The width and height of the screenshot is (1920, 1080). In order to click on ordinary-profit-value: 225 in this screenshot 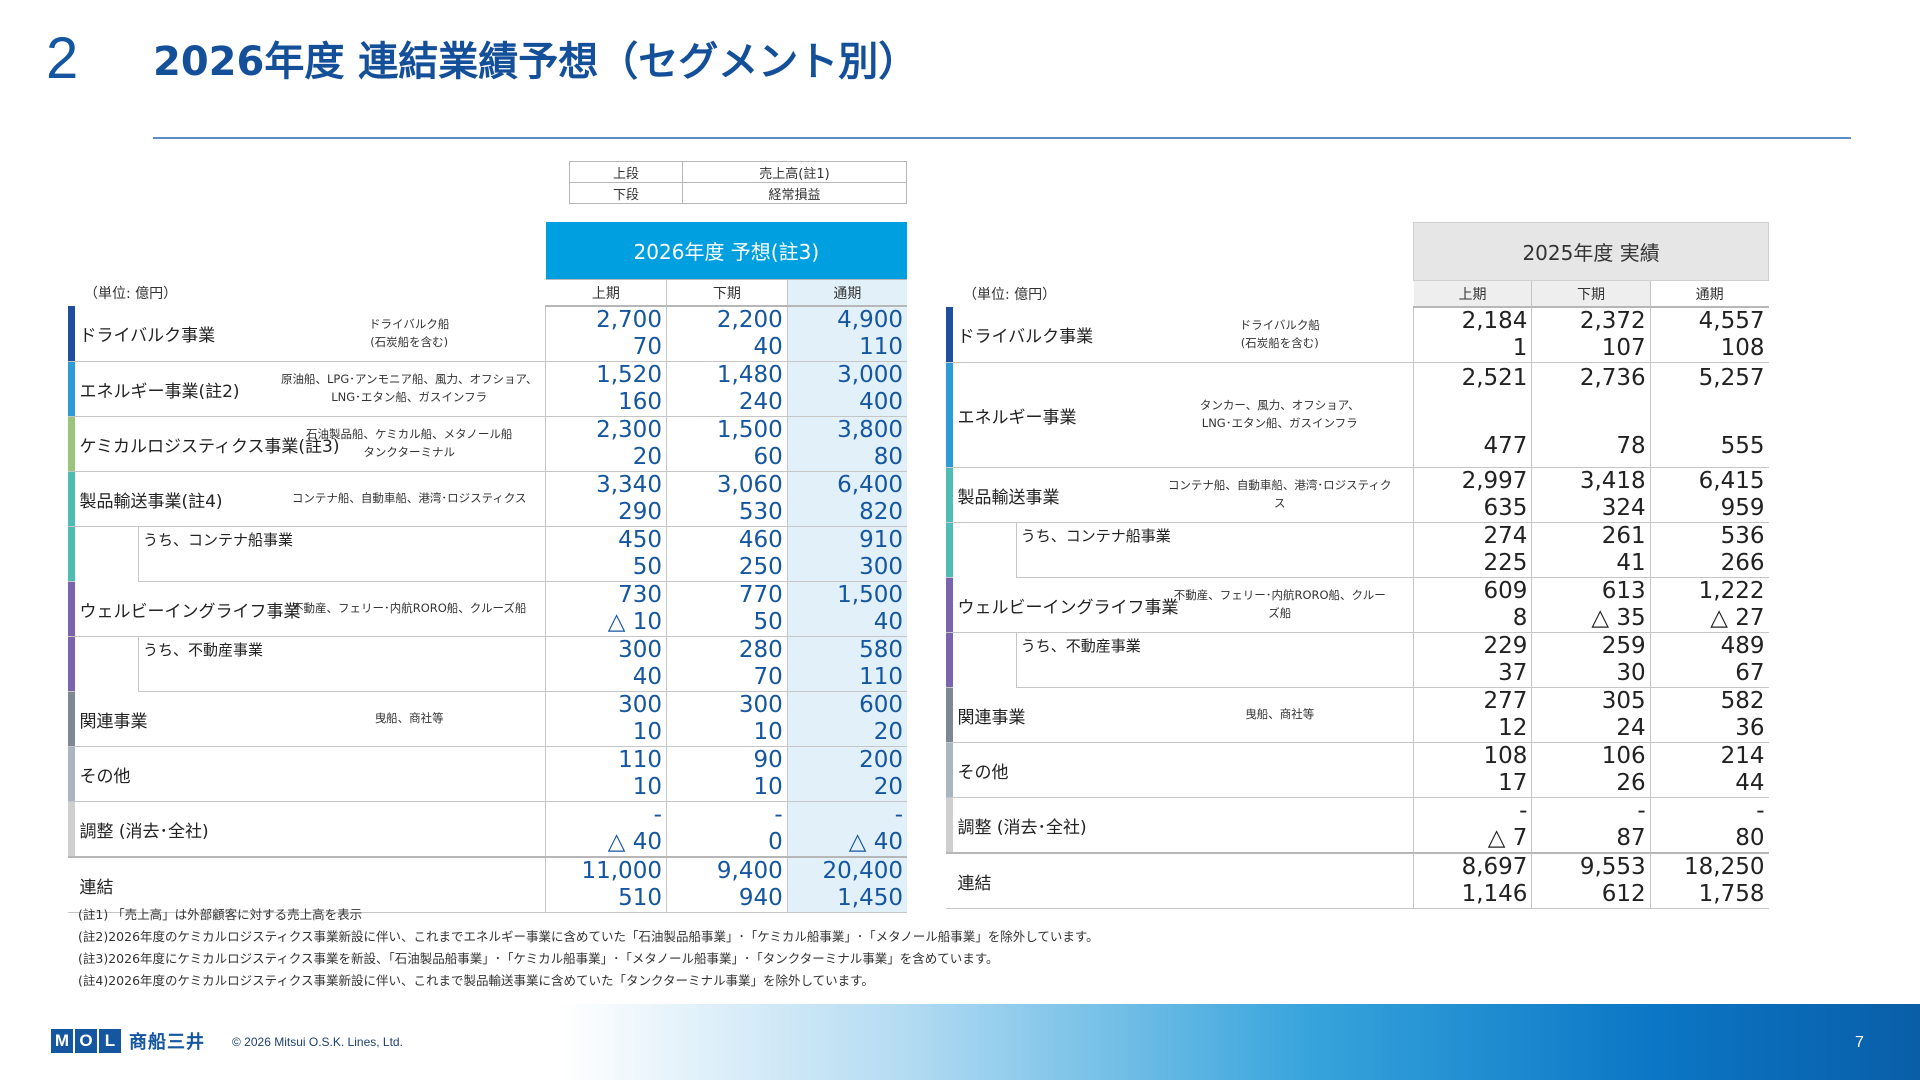, I will do `click(1505, 563)`.